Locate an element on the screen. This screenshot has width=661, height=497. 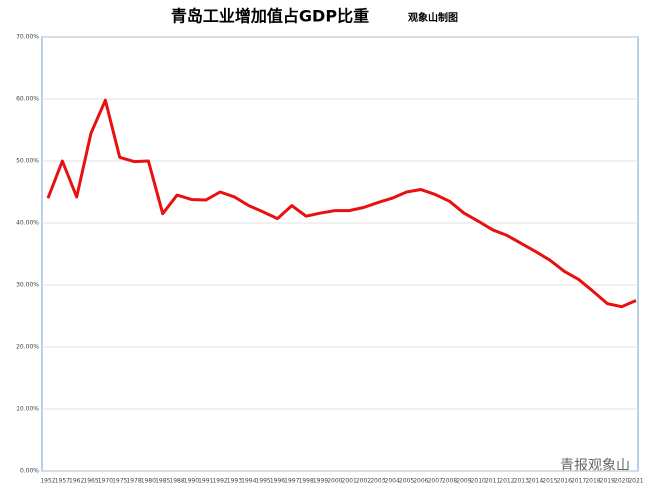
x-tick-label: 1997 is located at coordinates (291, 481).